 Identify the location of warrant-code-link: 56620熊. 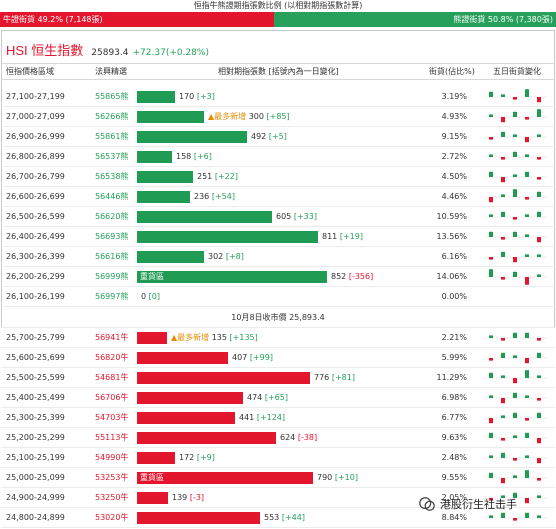
(112, 216).